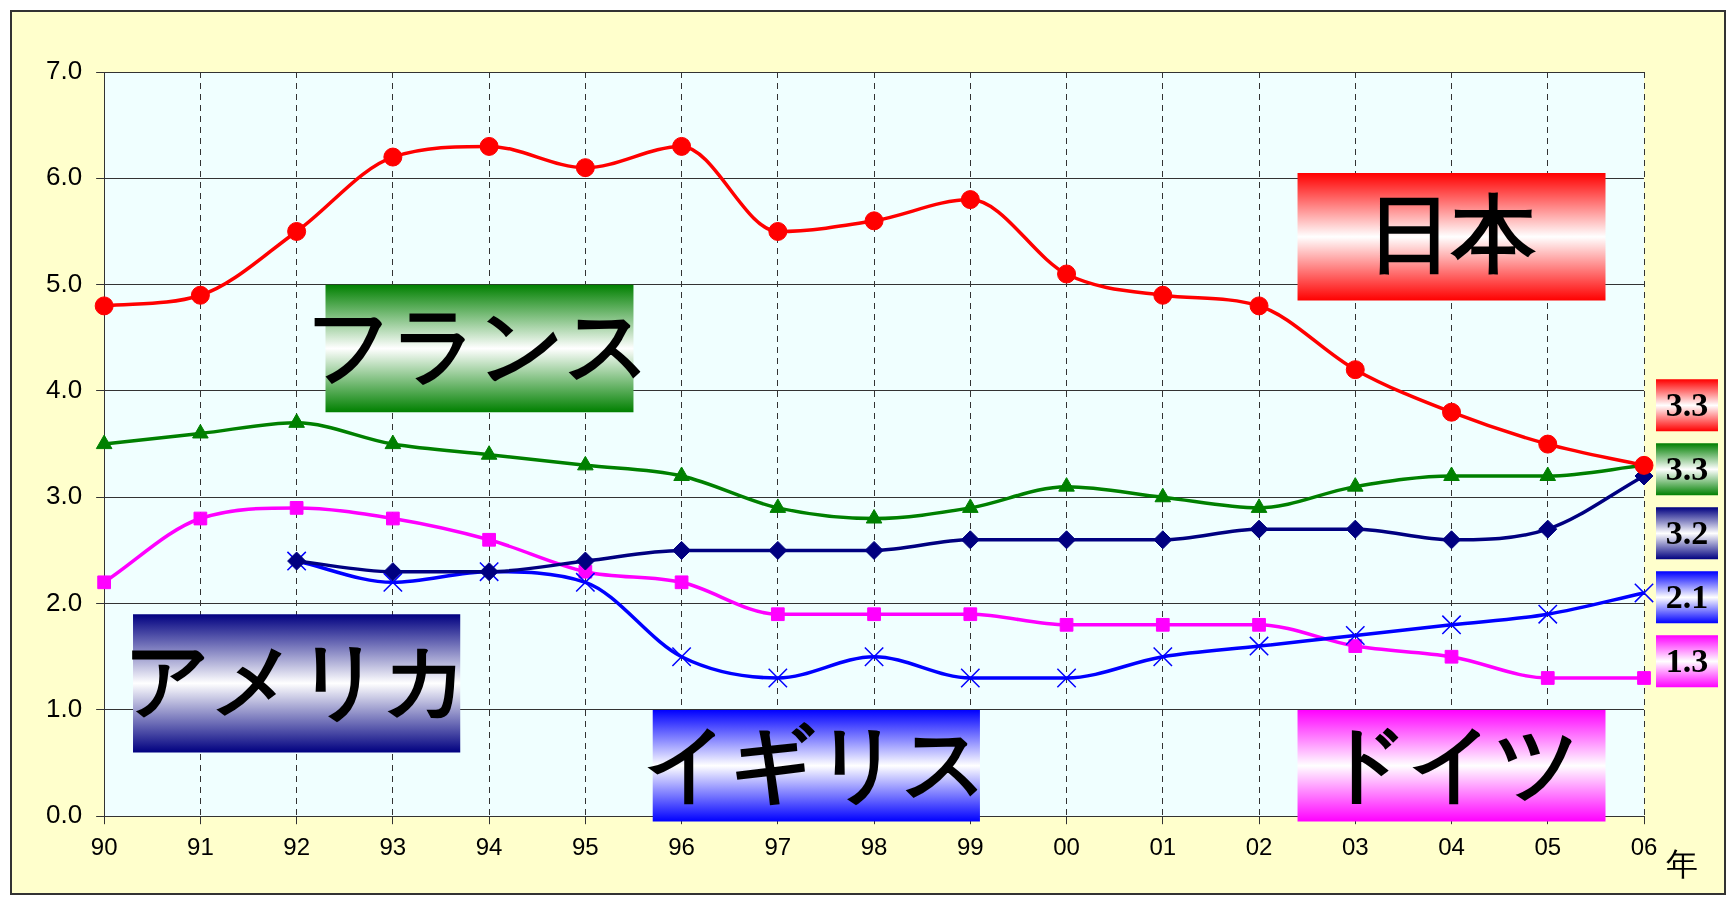 The image size is (1736, 905). Describe the element at coordinates (816, 762) in the screenshot. I see `series-label: イギリス` at that location.